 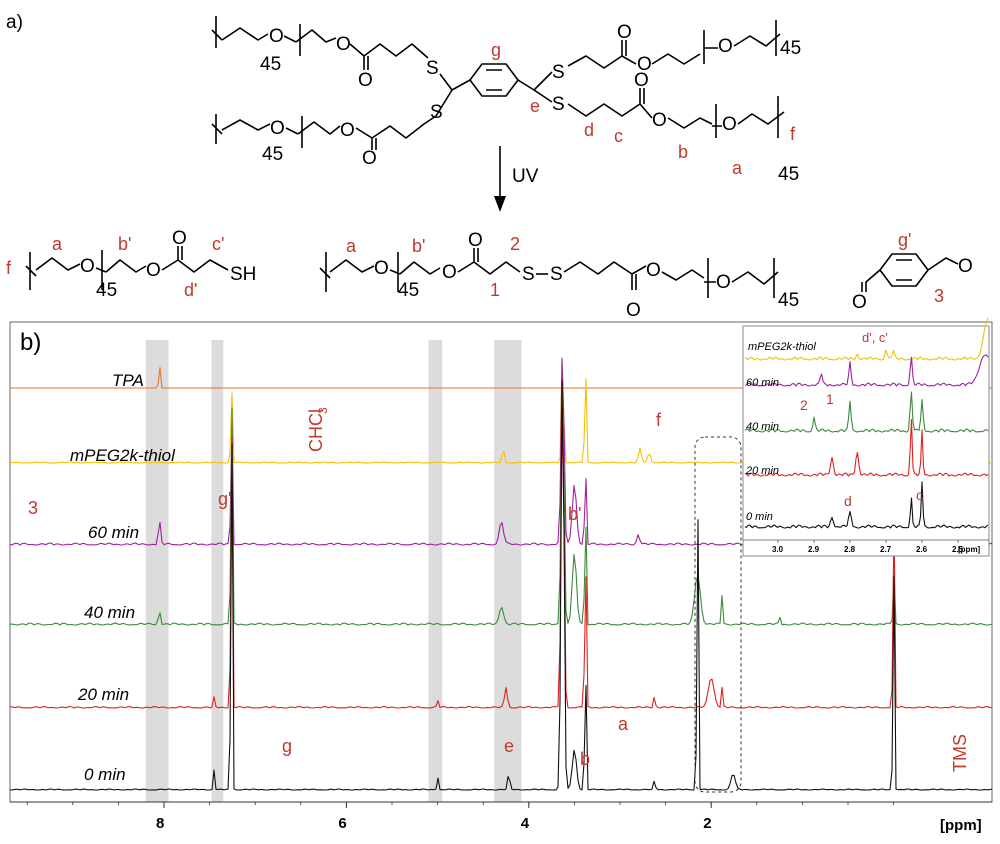 What do you see at coordinates (525, 176) in the screenshot?
I see `uv-label: UV` at bounding box center [525, 176].